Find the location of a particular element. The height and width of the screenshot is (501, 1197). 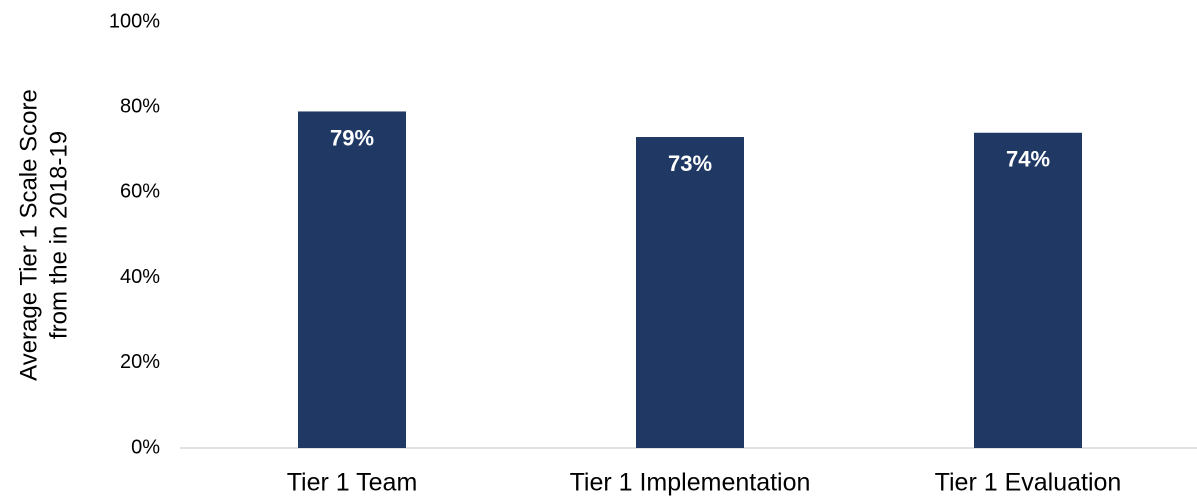

value-label: 73% is located at coordinates (690, 163).